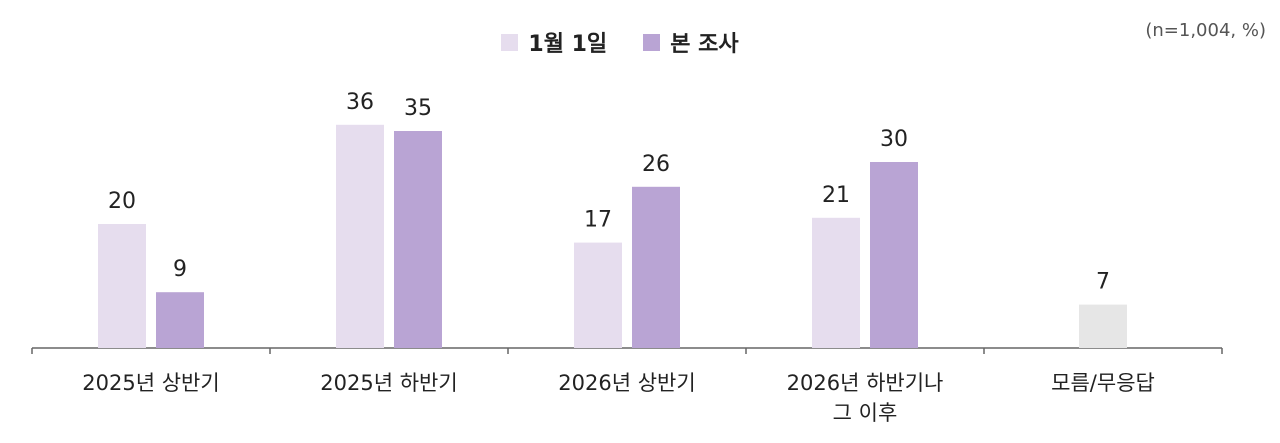  What do you see at coordinates (894, 139) in the screenshot?
I see `data-label: 30` at bounding box center [894, 139].